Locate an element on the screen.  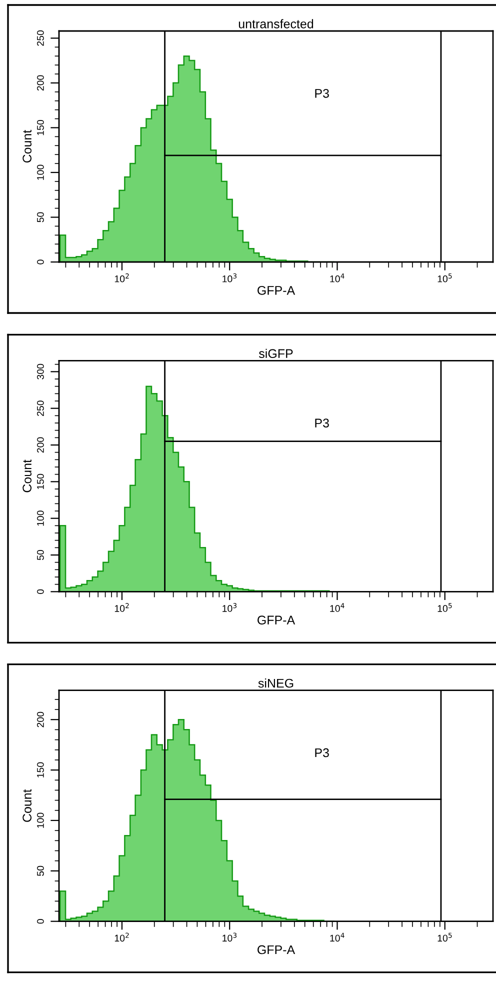
chart-title: siNEG is located at coordinates (276, 683).